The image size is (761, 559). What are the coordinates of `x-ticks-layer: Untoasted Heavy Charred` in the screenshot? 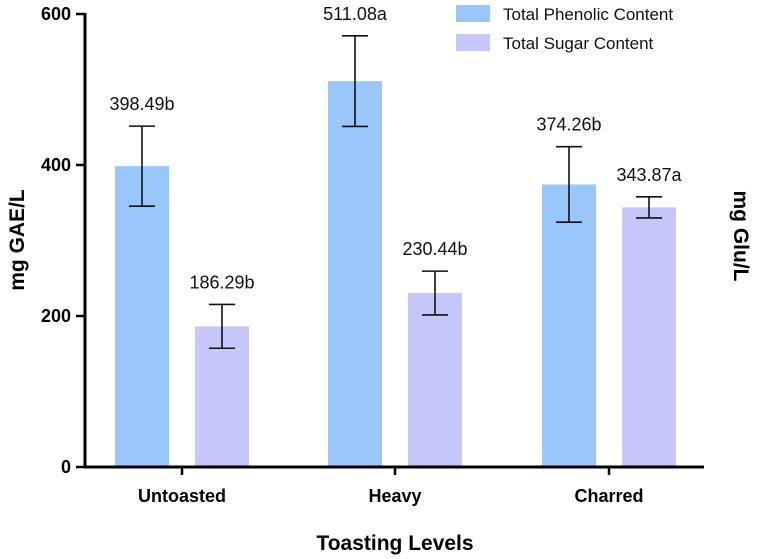 It's located at (391, 486).